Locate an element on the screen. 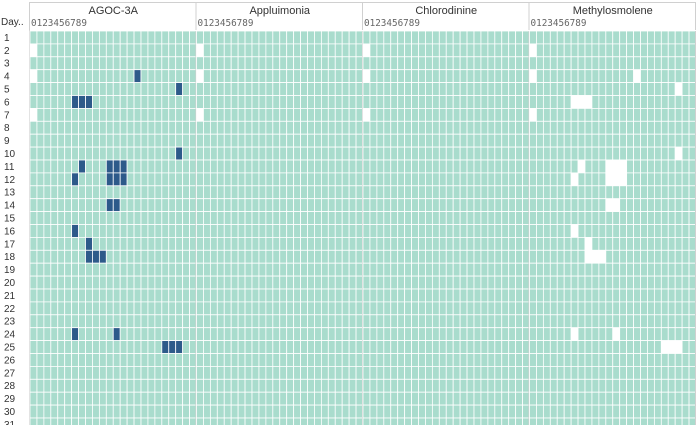 The height and width of the screenshot is (425, 700). heatmap-cell-methylosmolene-d12-h8 is located at coordinates (588, 179).